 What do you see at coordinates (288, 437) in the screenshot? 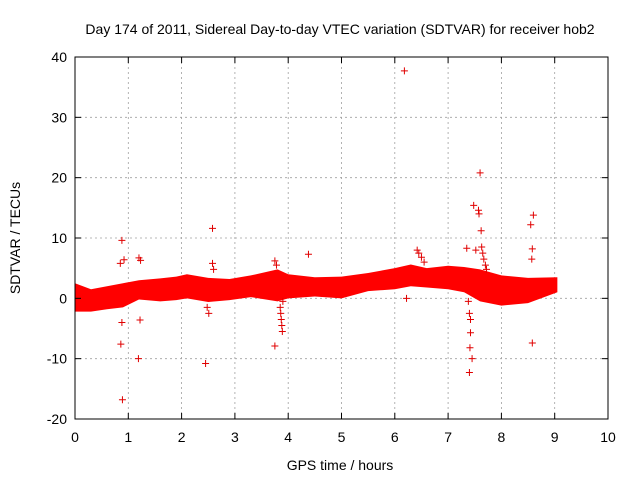
I see `x-tick-label: 4` at bounding box center [288, 437].